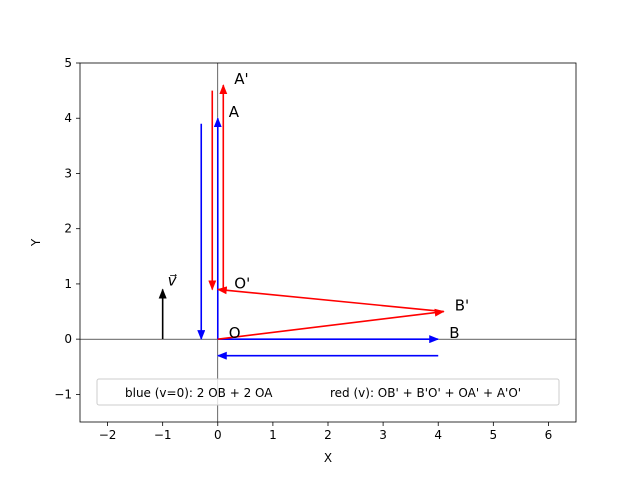 The height and width of the screenshot is (485, 640). What do you see at coordinates (68, 173) in the screenshot?
I see `y-tick-label: 3` at bounding box center [68, 173].